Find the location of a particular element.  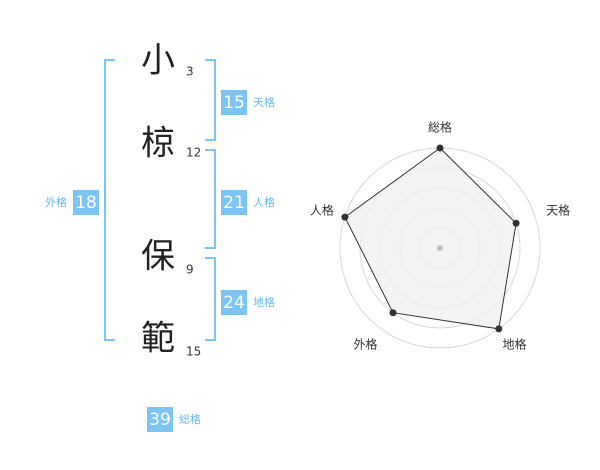

score-value: 24 is located at coordinates (234, 303).